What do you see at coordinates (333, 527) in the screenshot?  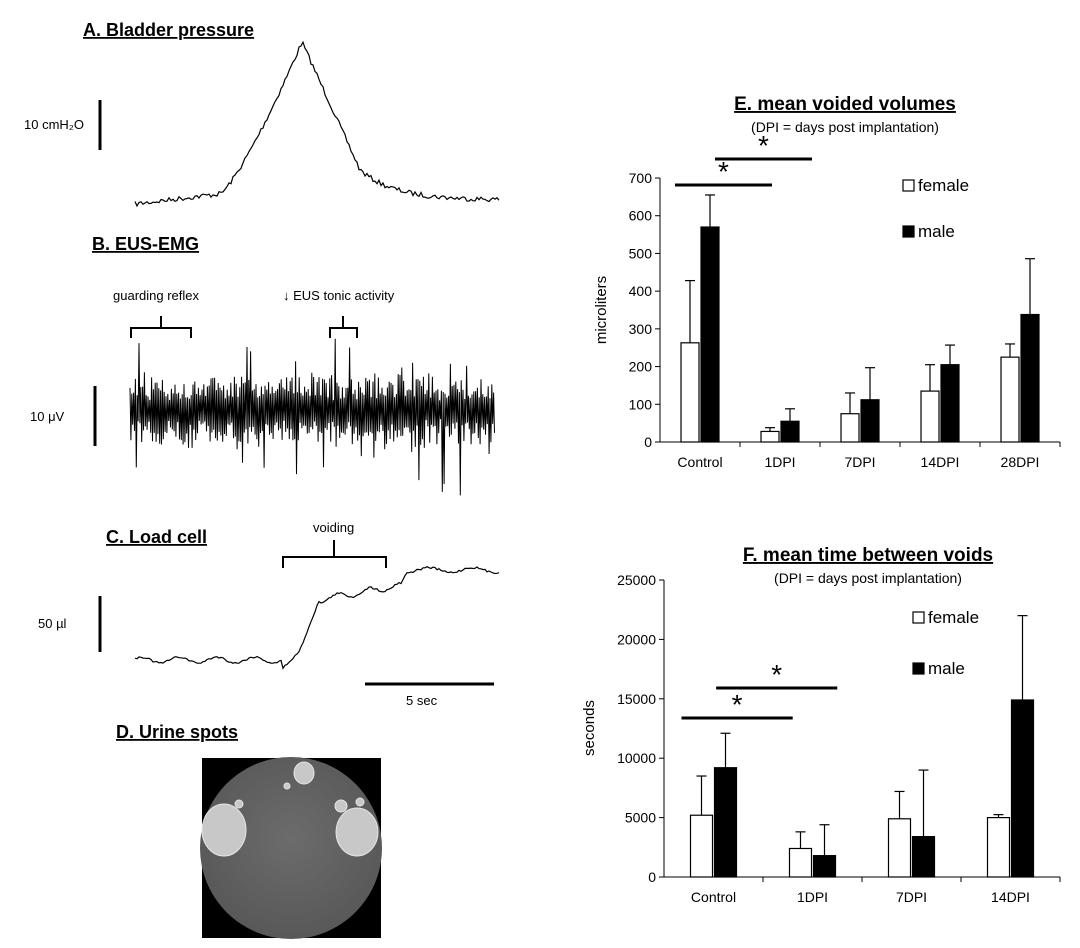 I see `voiding-label: voiding` at bounding box center [333, 527].